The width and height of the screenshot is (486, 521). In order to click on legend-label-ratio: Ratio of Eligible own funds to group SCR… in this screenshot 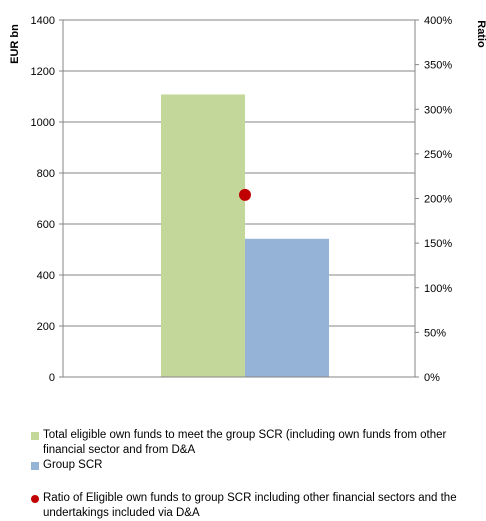, I will do `click(250, 505)`.